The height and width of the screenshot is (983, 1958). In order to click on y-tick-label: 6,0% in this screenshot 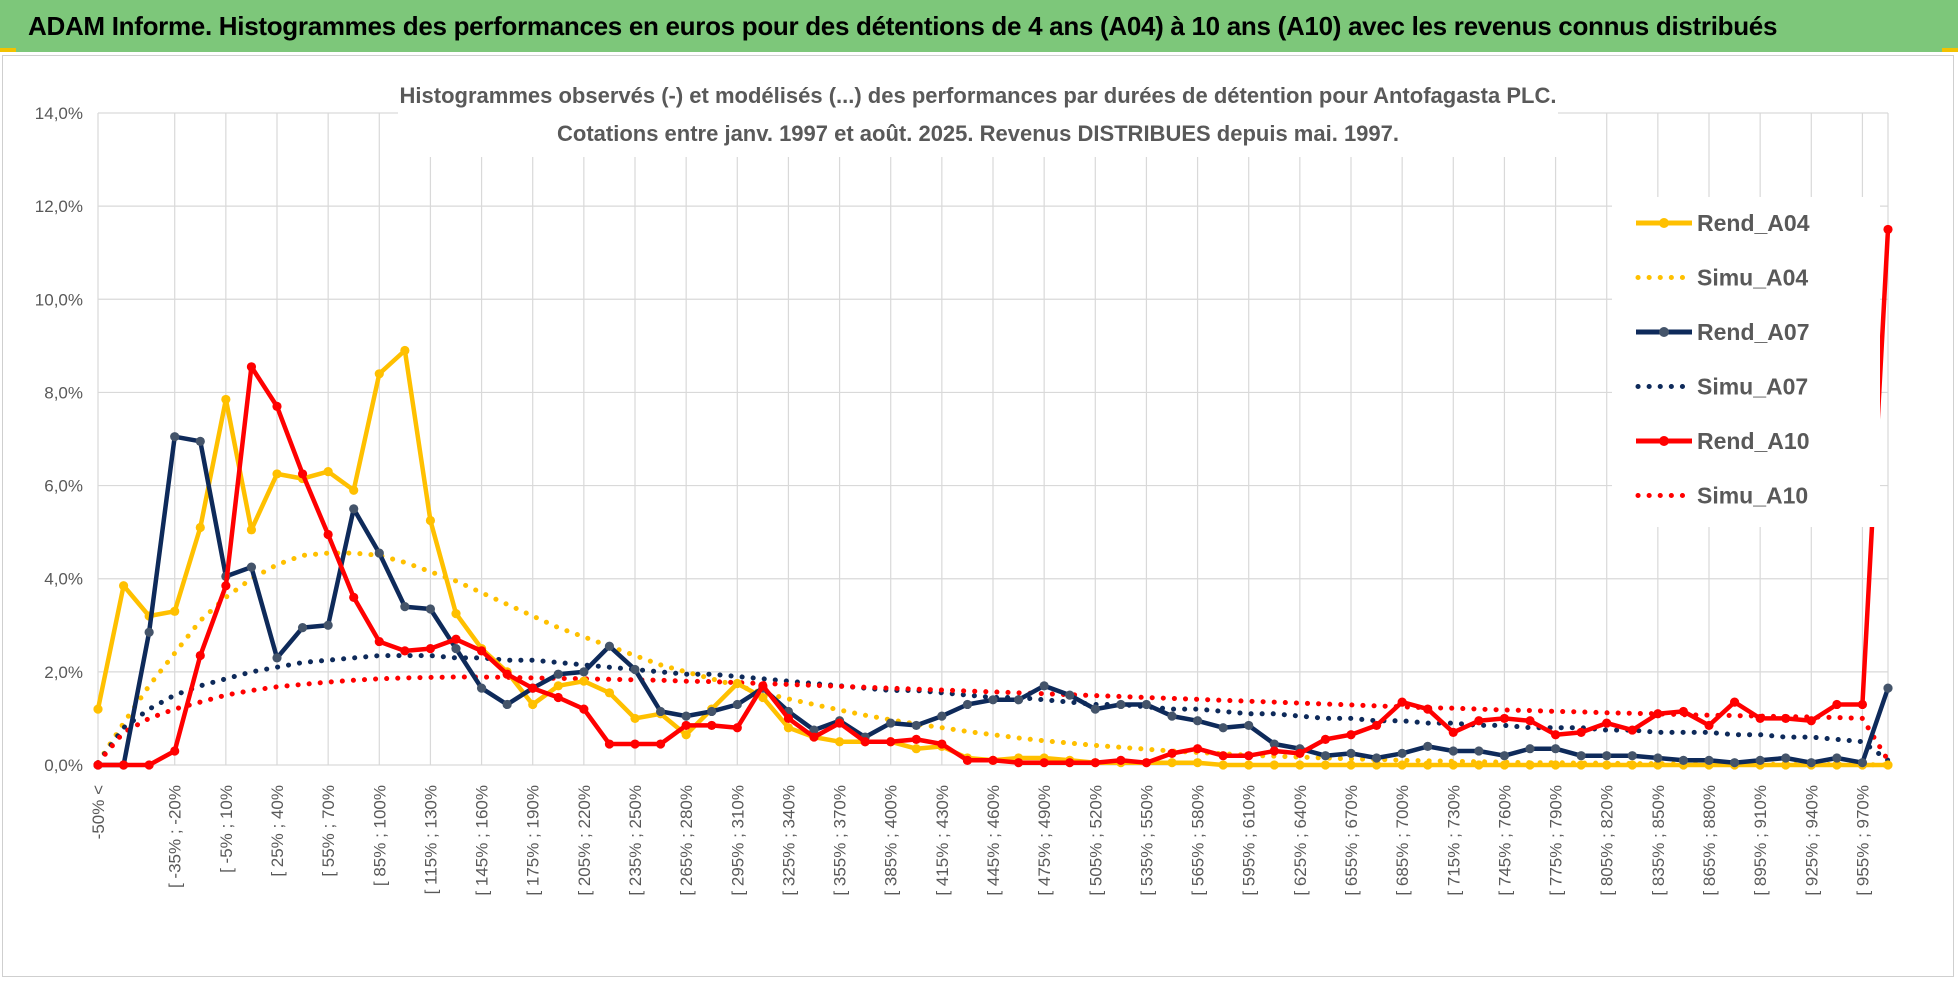, I will do `click(63, 486)`.